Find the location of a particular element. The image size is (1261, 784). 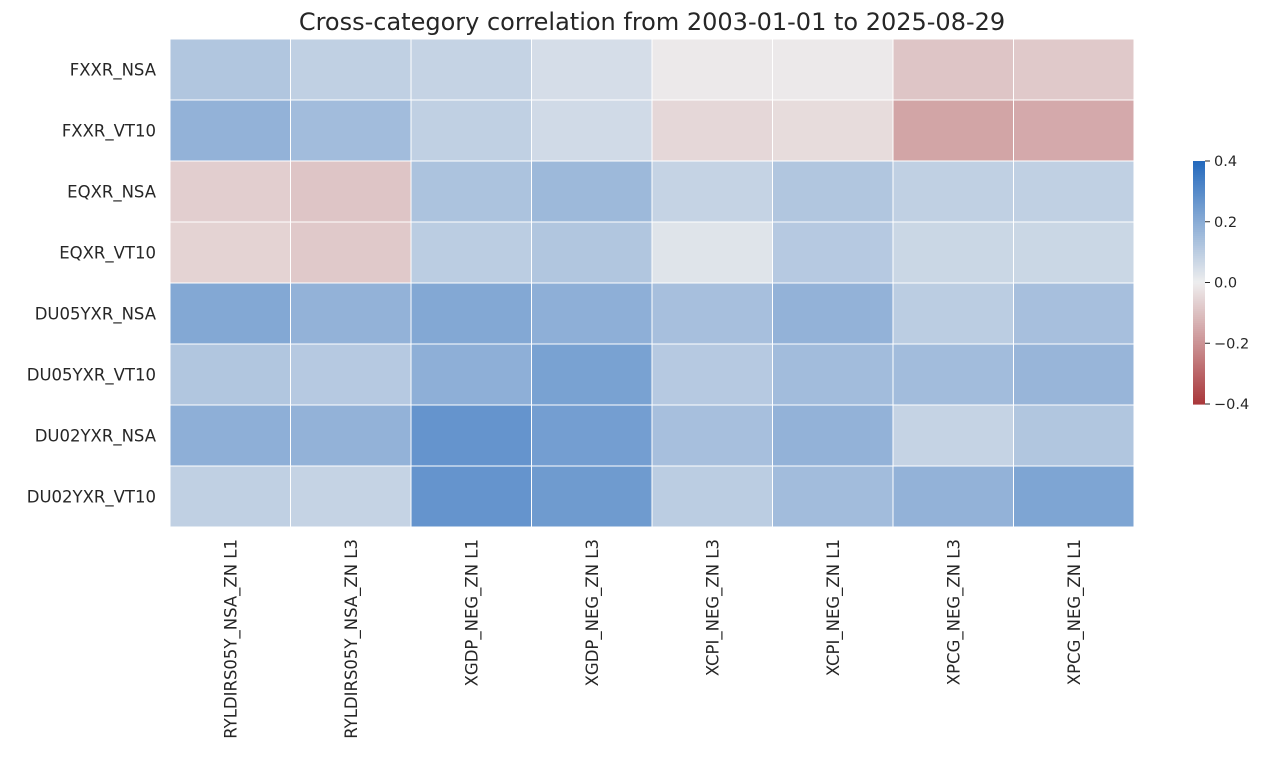

column-label: XCPI_NEG_ZN L1 is located at coordinates (834, 607).